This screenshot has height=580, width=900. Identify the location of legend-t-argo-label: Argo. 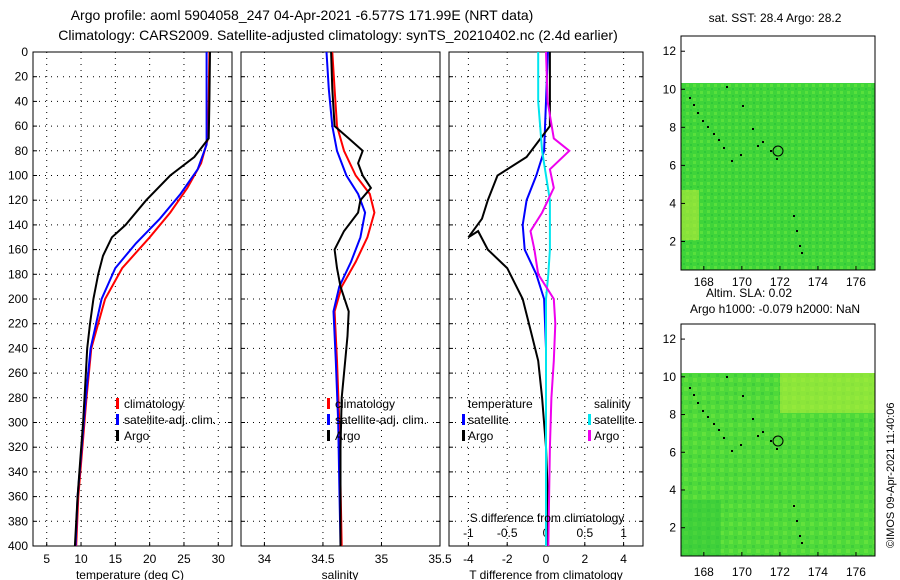
(481, 436).